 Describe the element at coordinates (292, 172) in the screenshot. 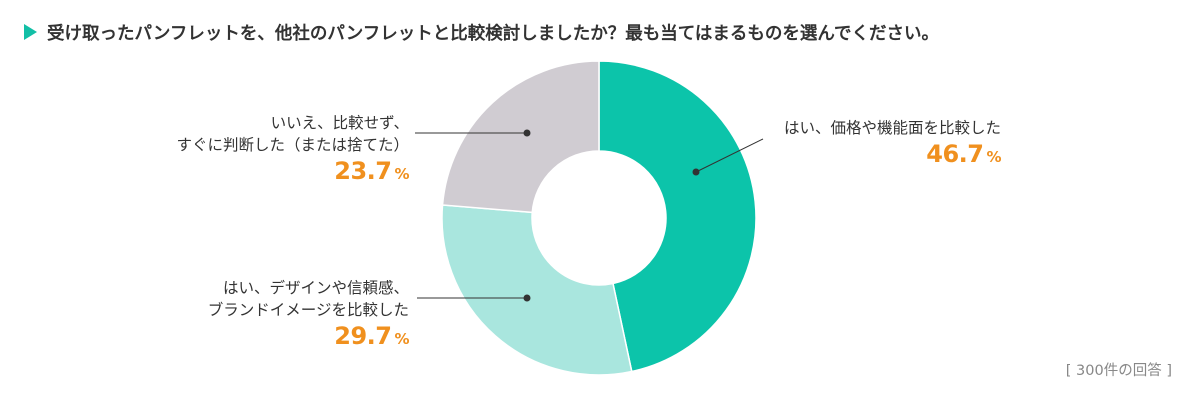

I see `label-no-percent: 23.7%` at that location.